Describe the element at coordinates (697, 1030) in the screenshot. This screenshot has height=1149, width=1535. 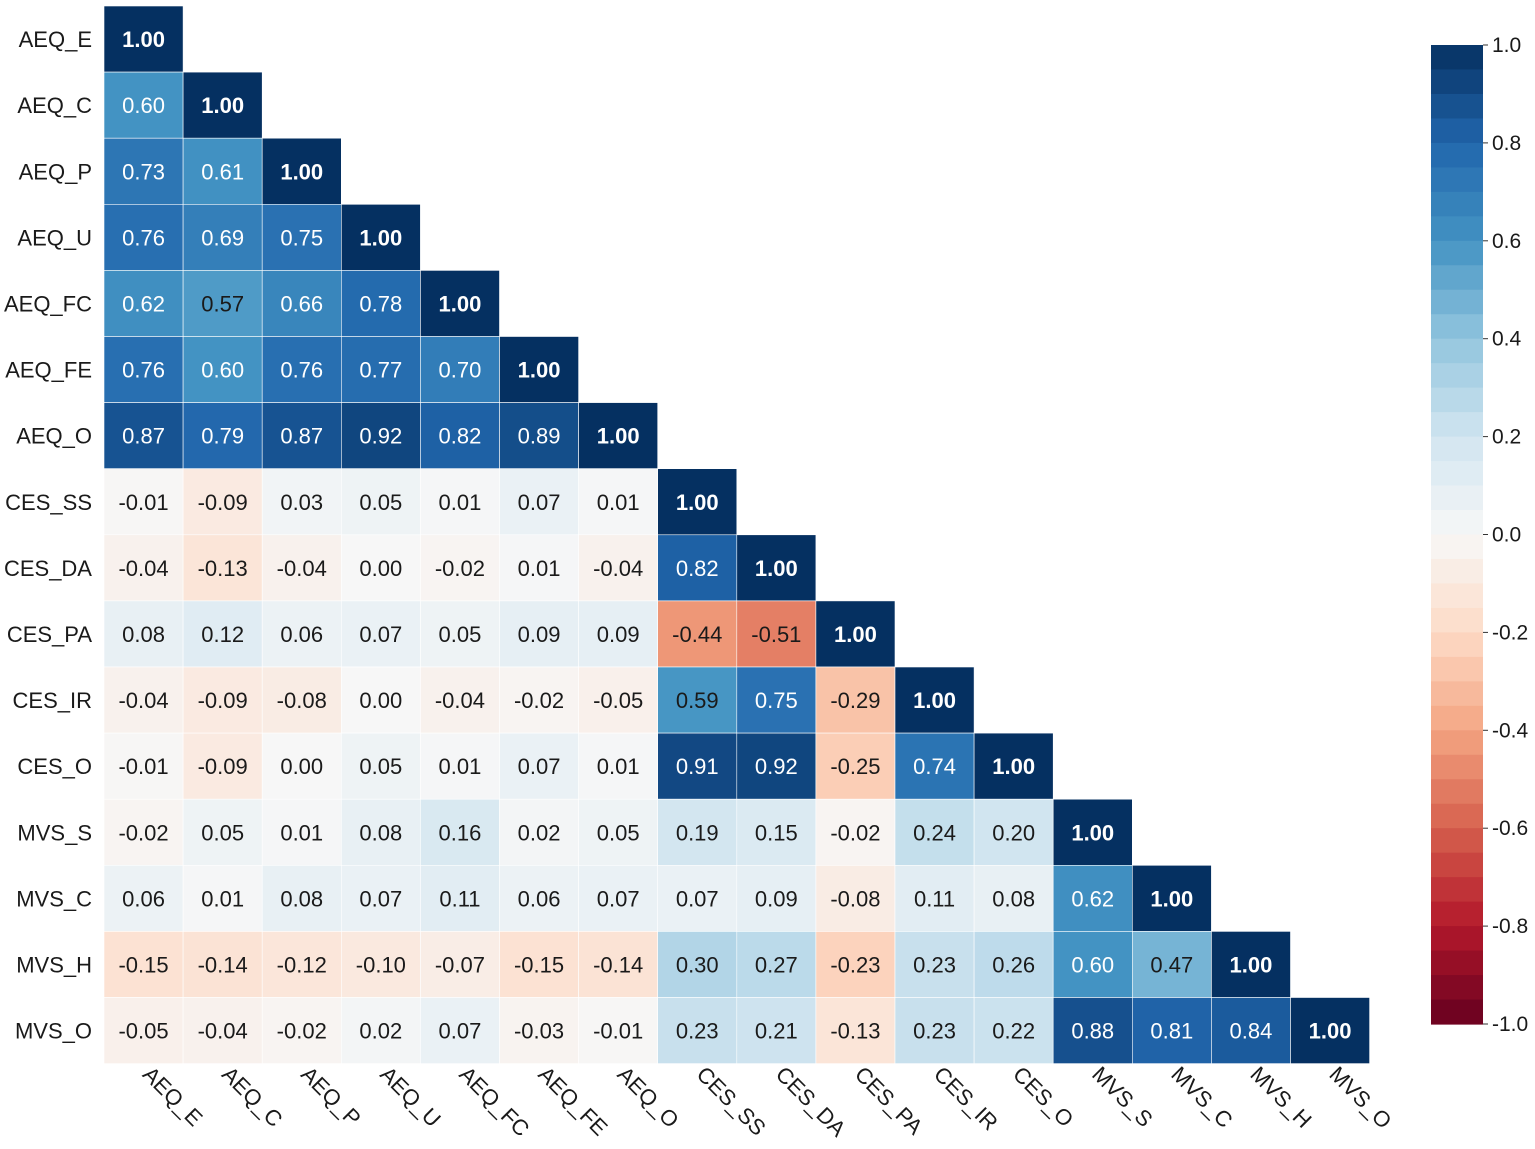
I see `heatmap-cell-MVS_O-CES_SS` at that location.